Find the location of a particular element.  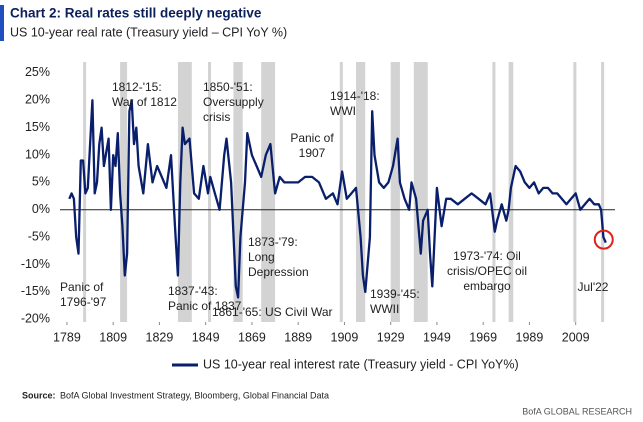

x-tick-label: 2009 is located at coordinates (576, 337).